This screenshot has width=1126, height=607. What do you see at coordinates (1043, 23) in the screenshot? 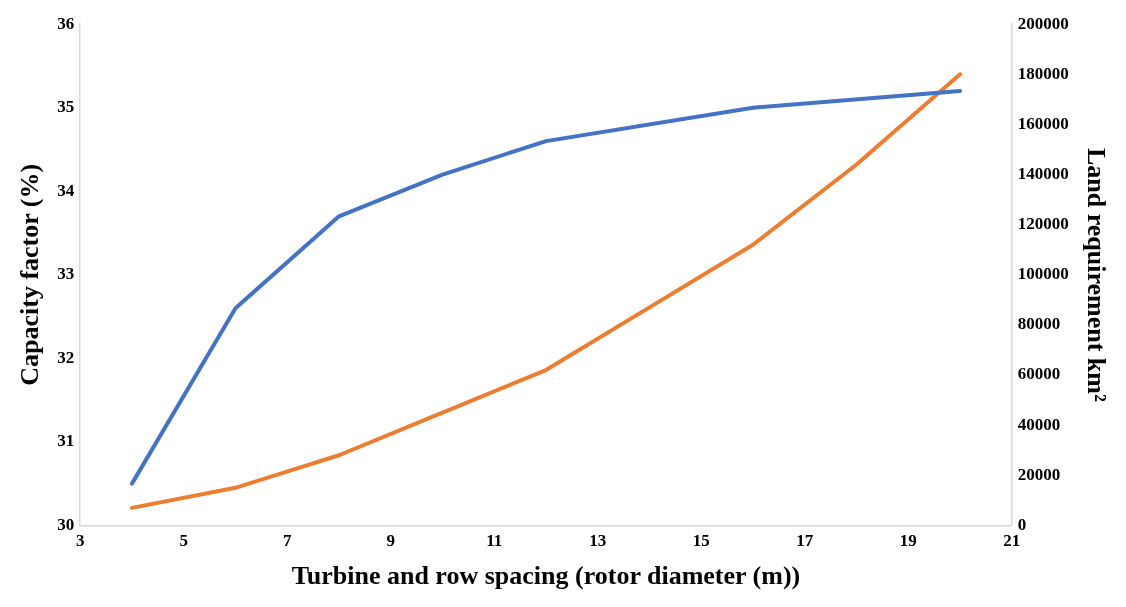
I see `y2-tick-label: 200000` at bounding box center [1043, 23].